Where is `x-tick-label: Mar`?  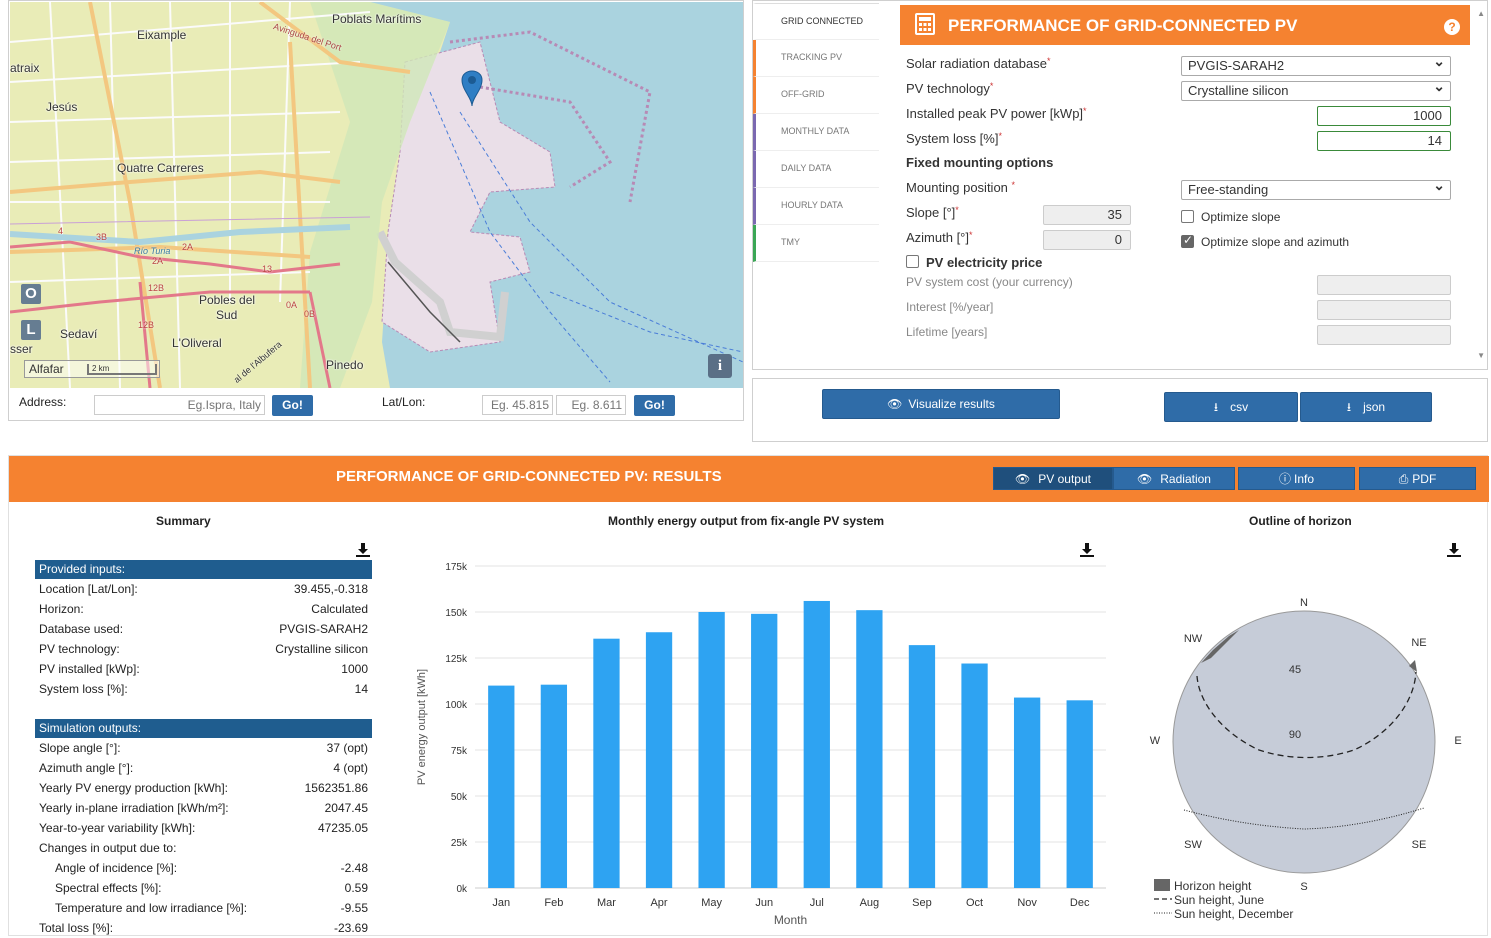 x-tick-label: Mar is located at coordinates (606, 903).